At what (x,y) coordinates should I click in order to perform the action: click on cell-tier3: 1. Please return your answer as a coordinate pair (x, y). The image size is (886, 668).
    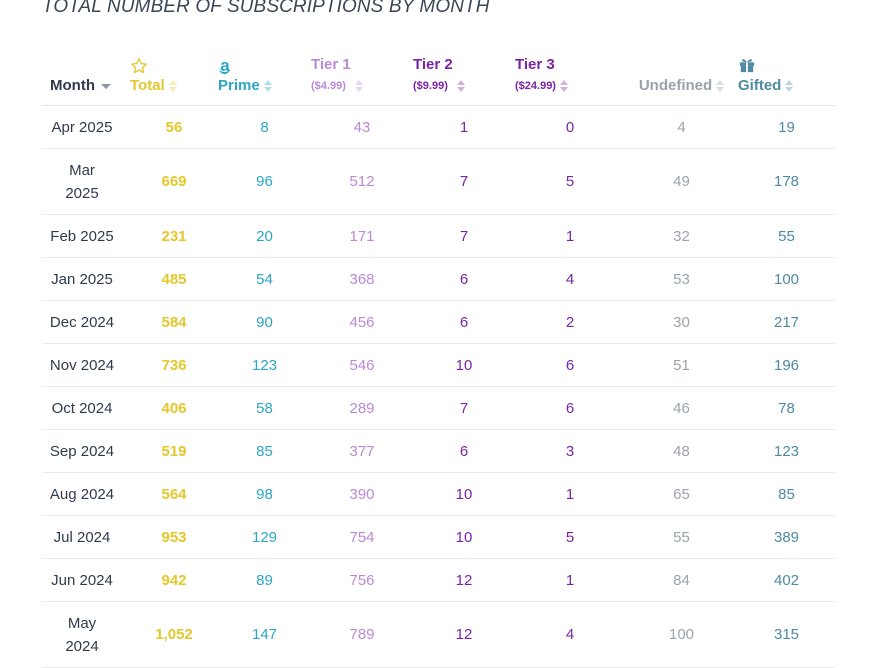
    Looking at the image, I should click on (570, 236).